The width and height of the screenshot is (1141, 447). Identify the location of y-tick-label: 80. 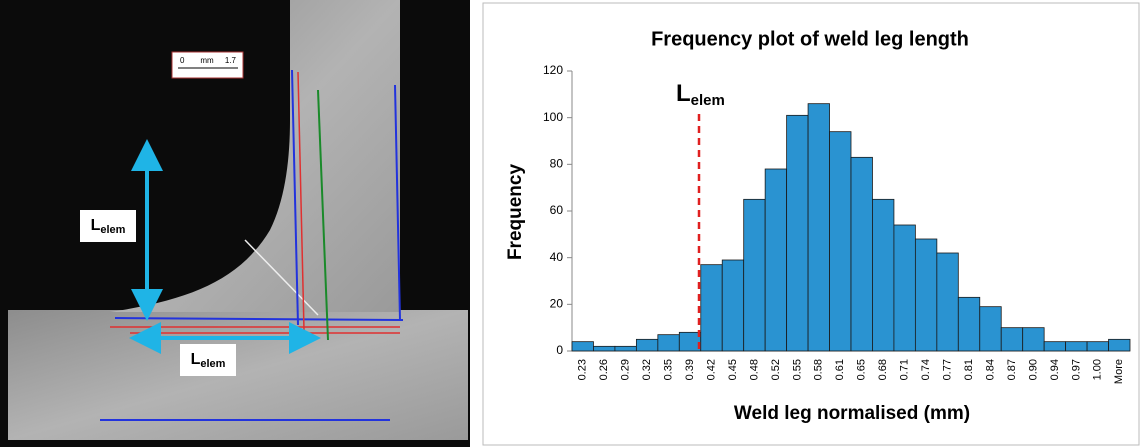
(557, 164).